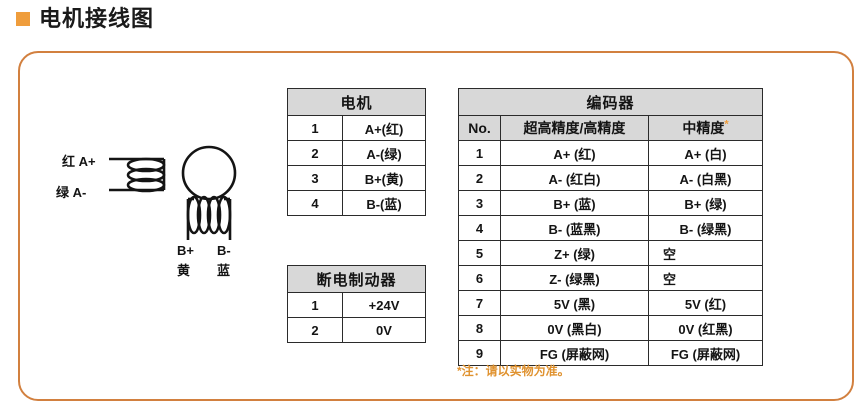 Image resolution: width=868 pixels, height=417 pixels. Describe the element at coordinates (184, 270) in the screenshot. I see `diagram-label-b-plus-color: 黄` at that location.